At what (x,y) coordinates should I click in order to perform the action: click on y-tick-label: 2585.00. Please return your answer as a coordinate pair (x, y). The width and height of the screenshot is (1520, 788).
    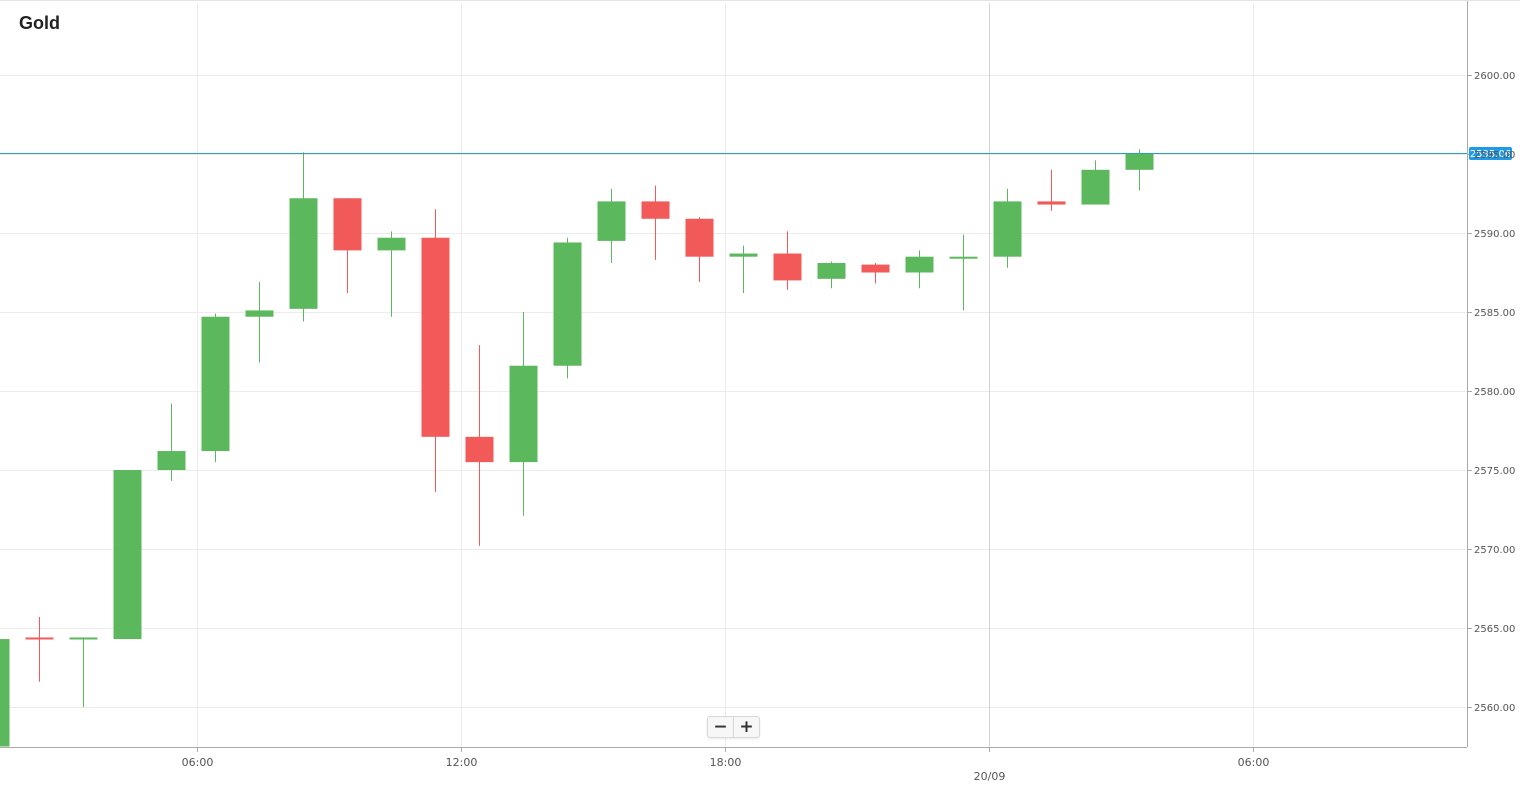
    Looking at the image, I should click on (1494, 313).